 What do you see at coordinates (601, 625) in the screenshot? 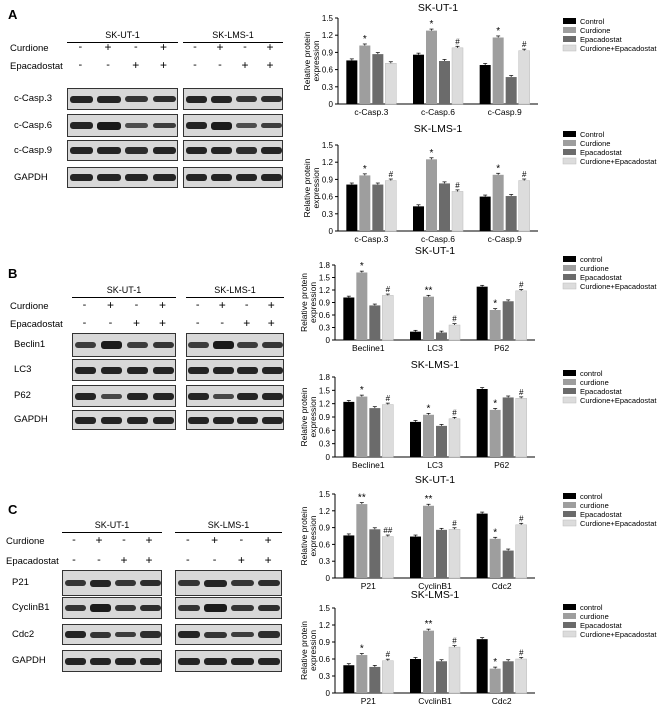
I see `legend-label: Epacadostat` at bounding box center [601, 625].